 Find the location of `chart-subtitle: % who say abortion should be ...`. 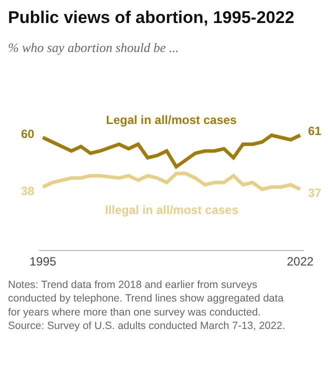

chart-subtitle: % who say abortion should be ... is located at coordinates (93, 47).